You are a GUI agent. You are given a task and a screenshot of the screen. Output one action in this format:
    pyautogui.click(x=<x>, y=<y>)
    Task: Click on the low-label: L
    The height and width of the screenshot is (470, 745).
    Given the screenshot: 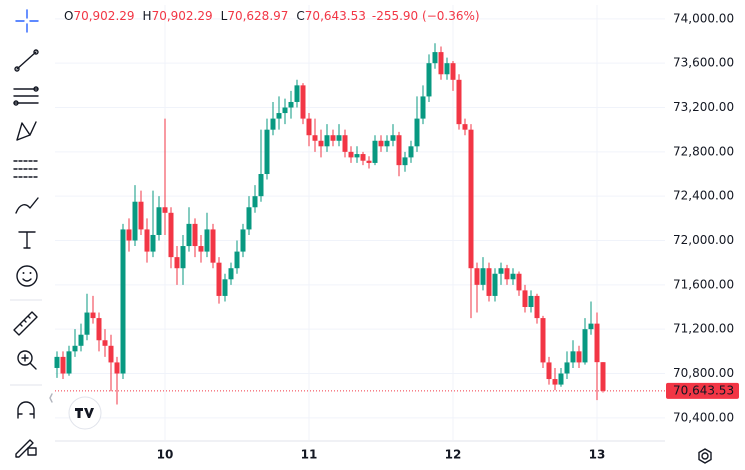 What is the action you would take?
    pyautogui.click(x=224, y=16)
    